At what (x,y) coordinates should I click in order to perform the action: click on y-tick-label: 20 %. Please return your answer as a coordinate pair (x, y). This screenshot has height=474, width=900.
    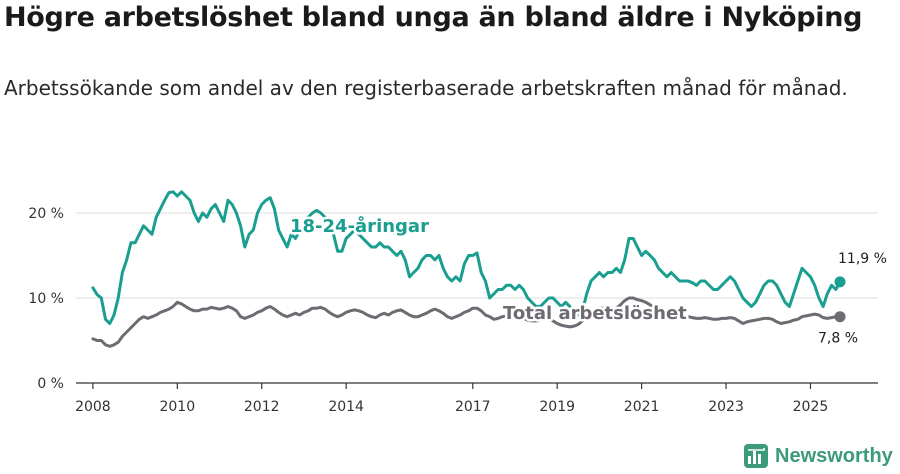
    Looking at the image, I should click on (46, 214).